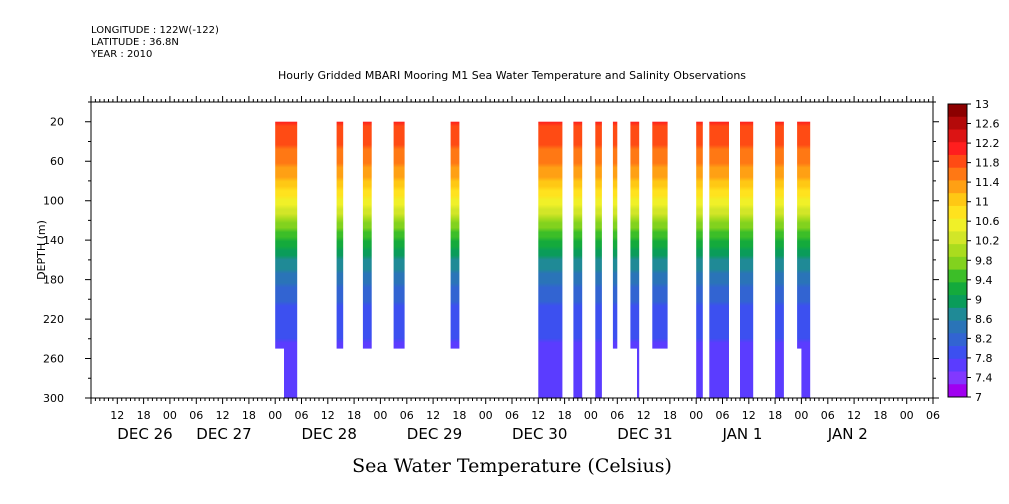 The image size is (1009, 504). What do you see at coordinates (512, 466) in the screenshot?
I see `colorbar-title: Sea Water Temperature (Celsius)` at bounding box center [512, 466].